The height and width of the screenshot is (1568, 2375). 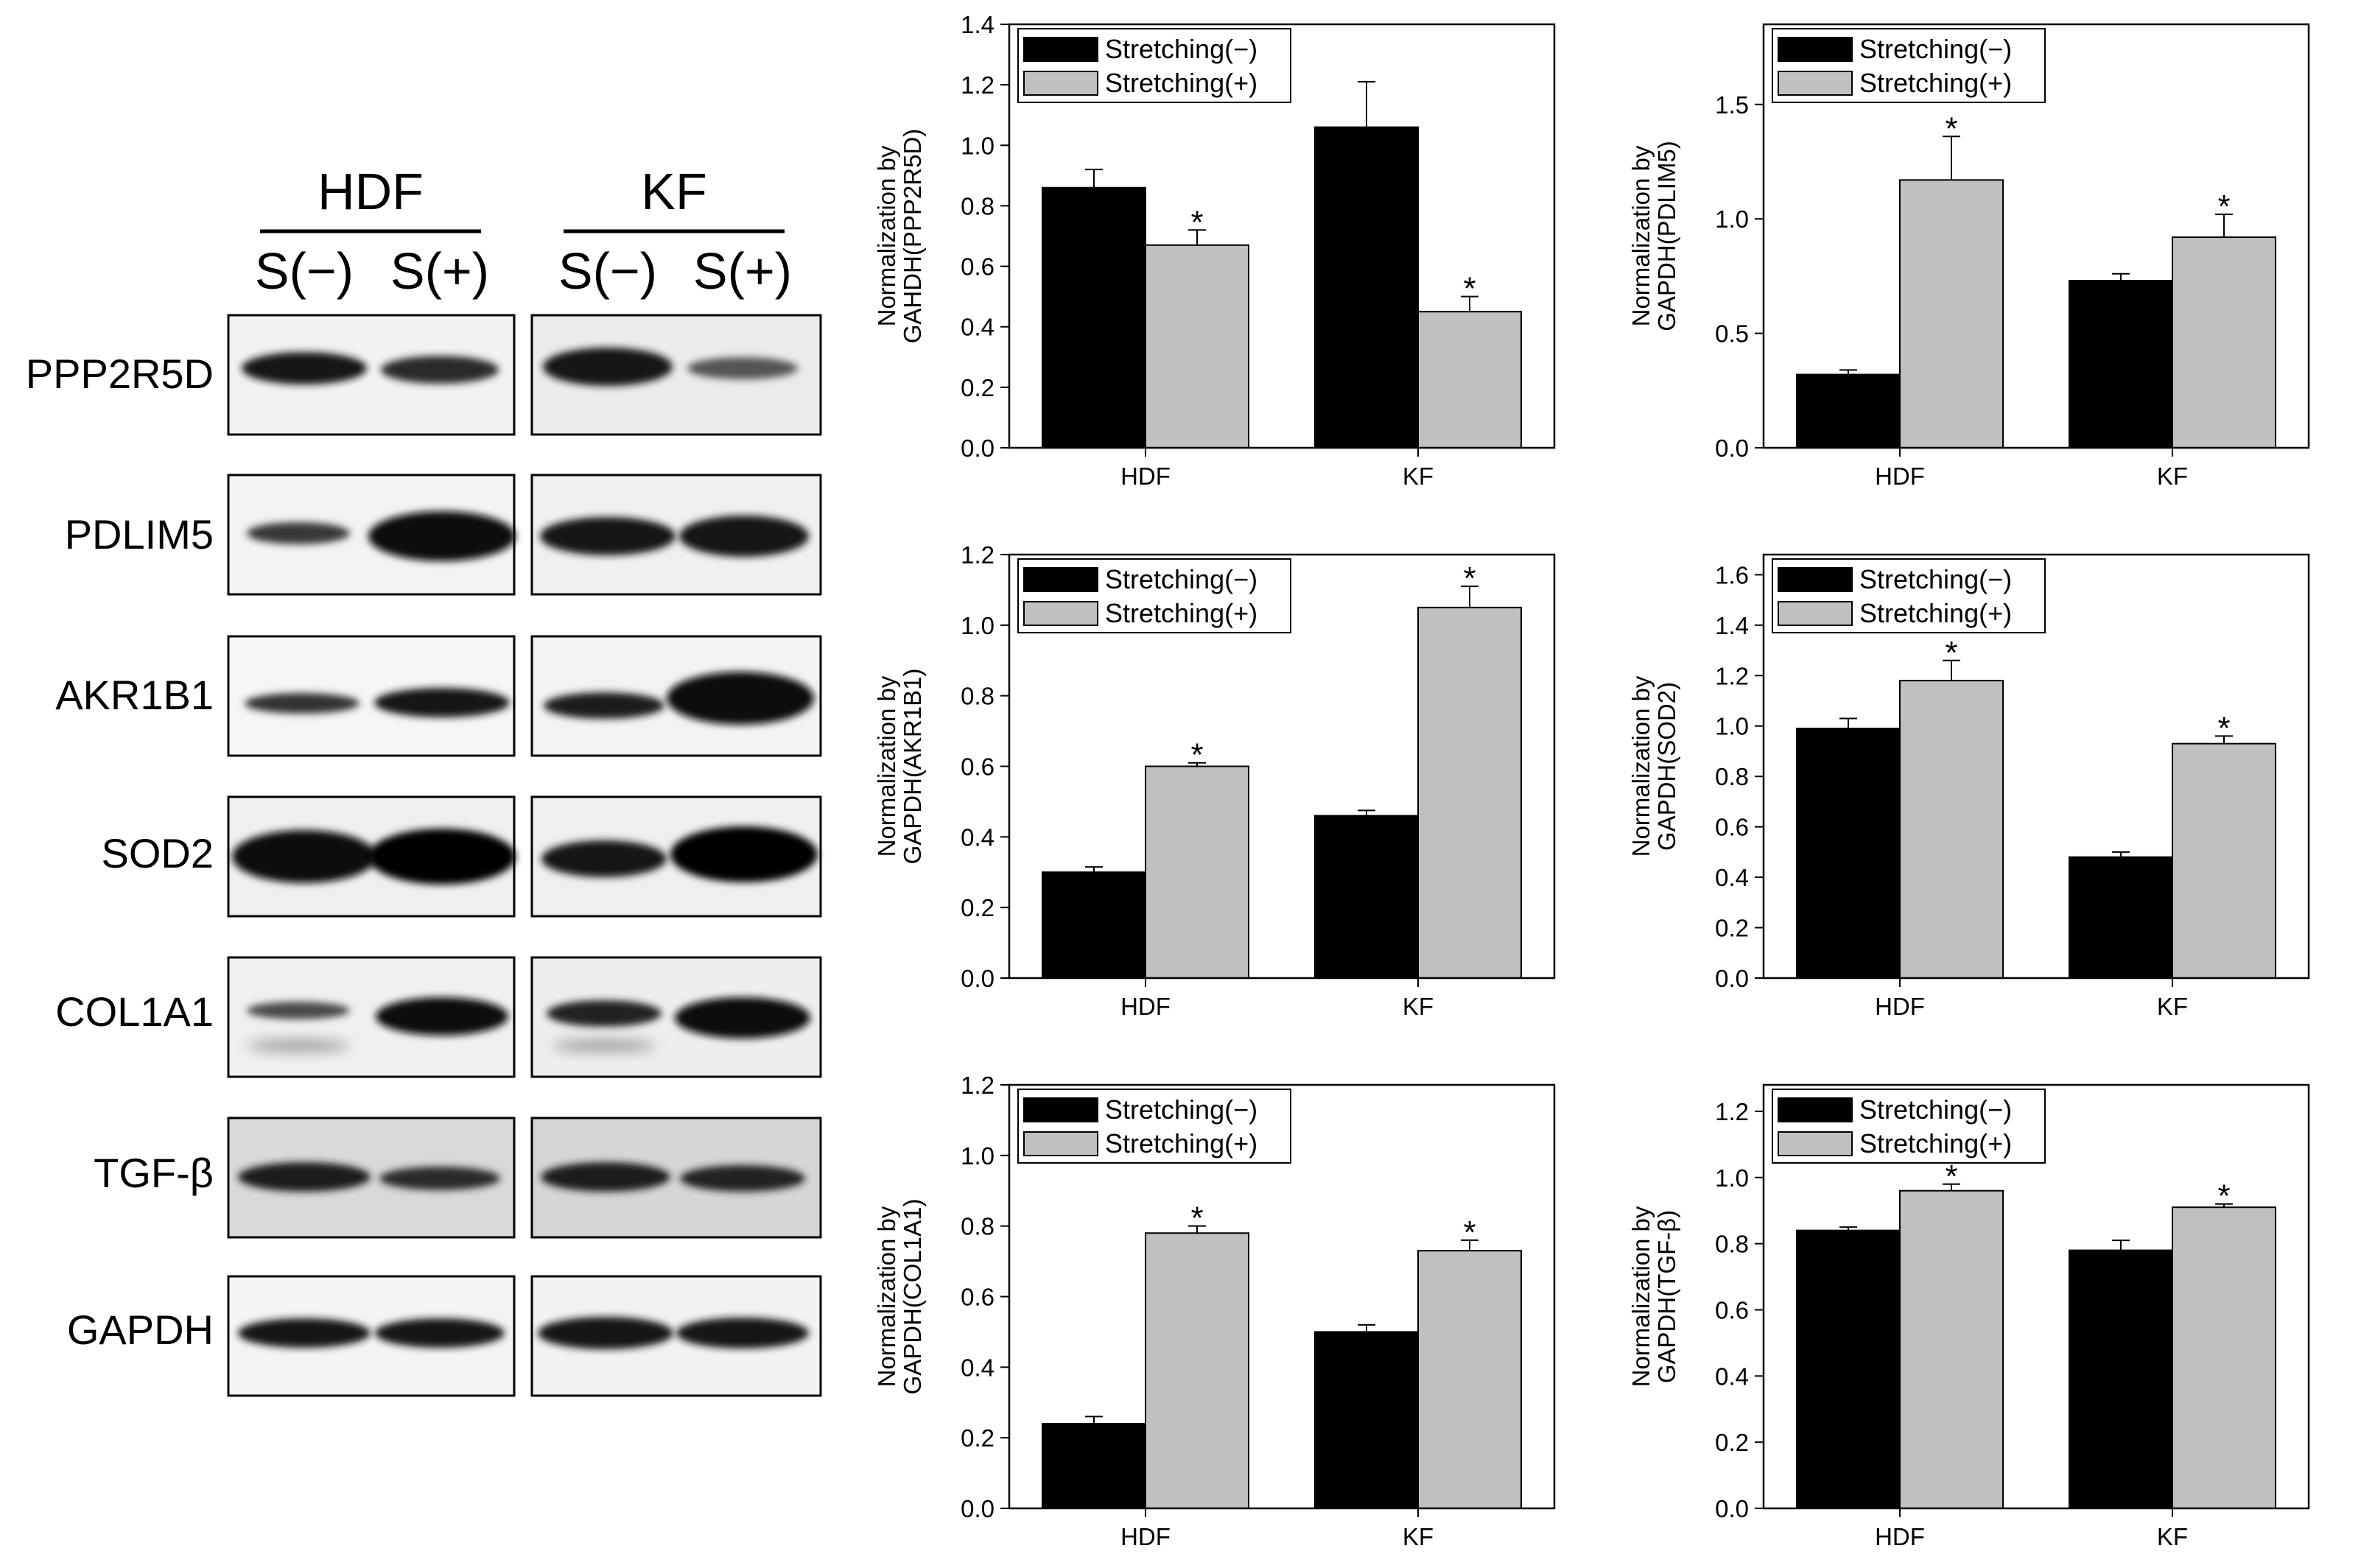 I want to click on y-tick-label: 0.6, so click(x=978, y=1297).